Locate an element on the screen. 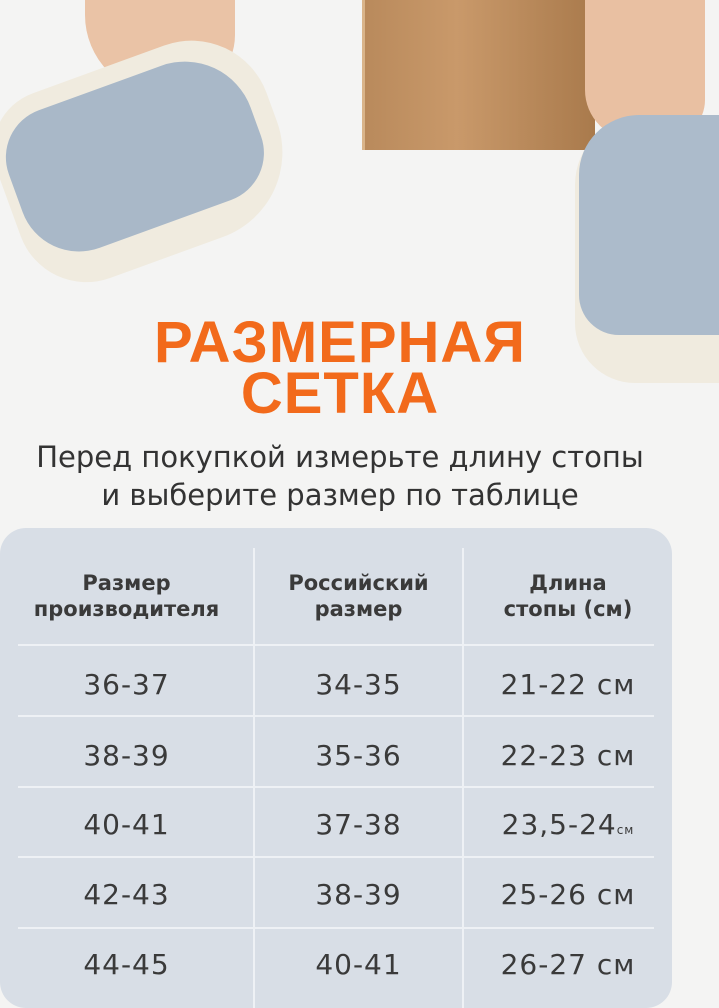 This screenshot has height=1008, width=719. russian-size-cell: 34-35 is located at coordinates (358, 684).